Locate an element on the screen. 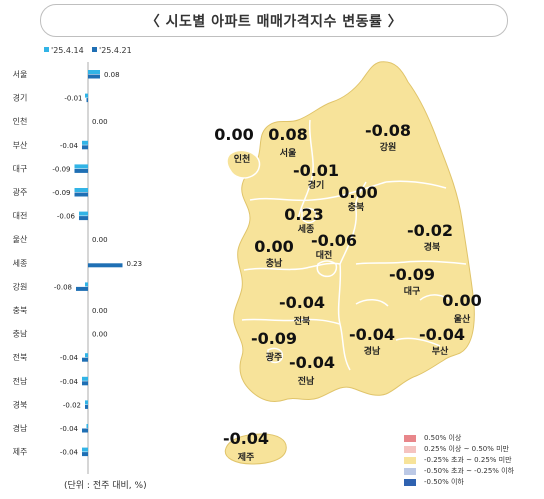  map-region-name: 충남 is located at coordinates (274, 263).